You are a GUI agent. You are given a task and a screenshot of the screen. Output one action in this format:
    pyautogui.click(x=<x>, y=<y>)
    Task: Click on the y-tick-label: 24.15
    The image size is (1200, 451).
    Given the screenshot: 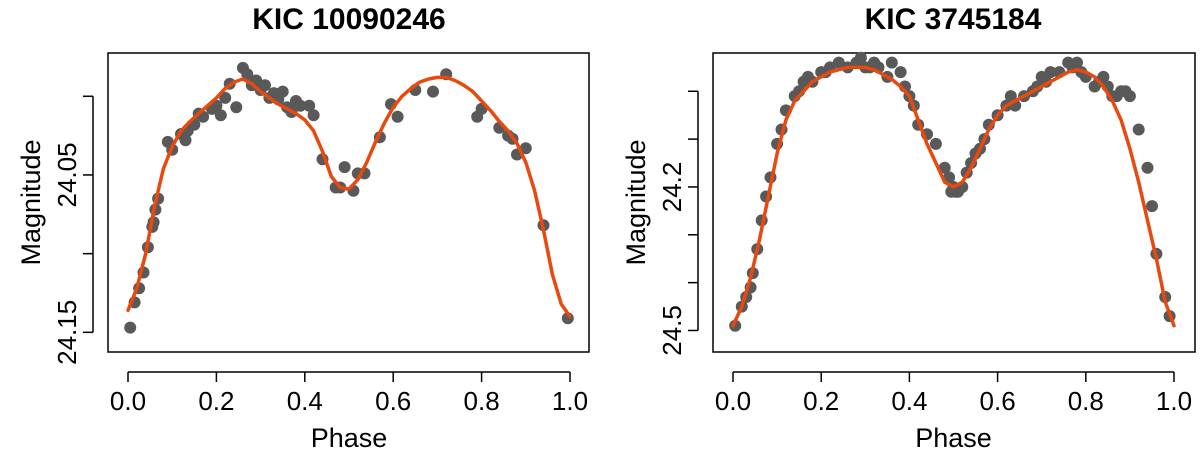 What is the action you would take?
    pyautogui.click(x=67, y=332)
    